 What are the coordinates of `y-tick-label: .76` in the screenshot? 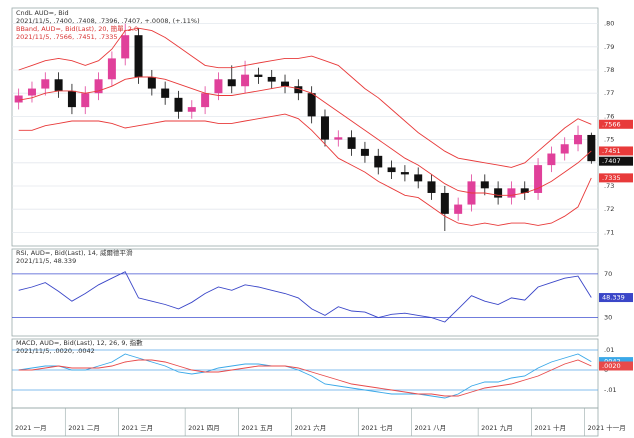 It's located at (609, 116).